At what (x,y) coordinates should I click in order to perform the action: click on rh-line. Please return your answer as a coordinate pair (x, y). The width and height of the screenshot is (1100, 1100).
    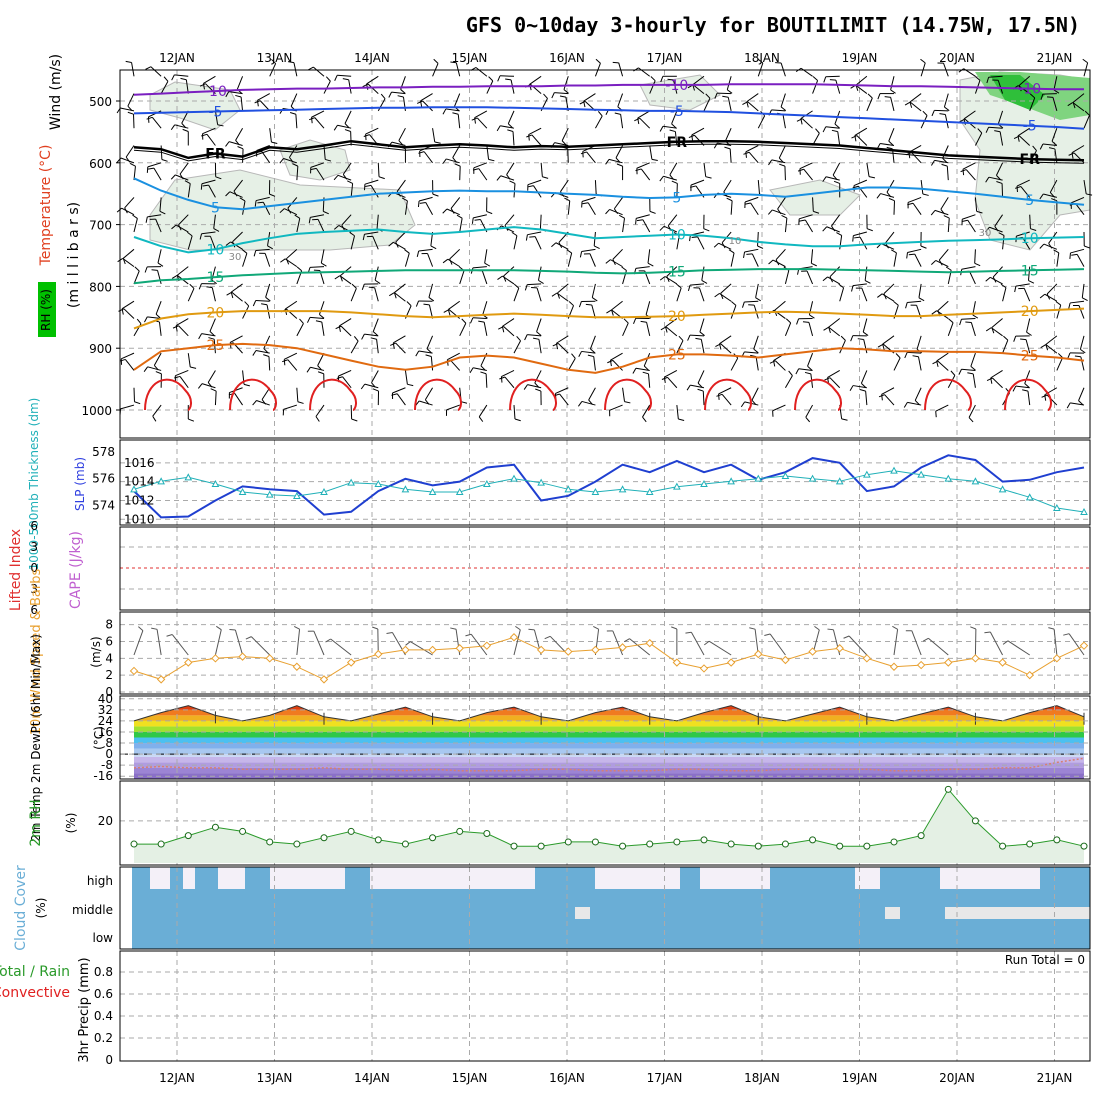
    Looking at the image, I should click on (609, 817).